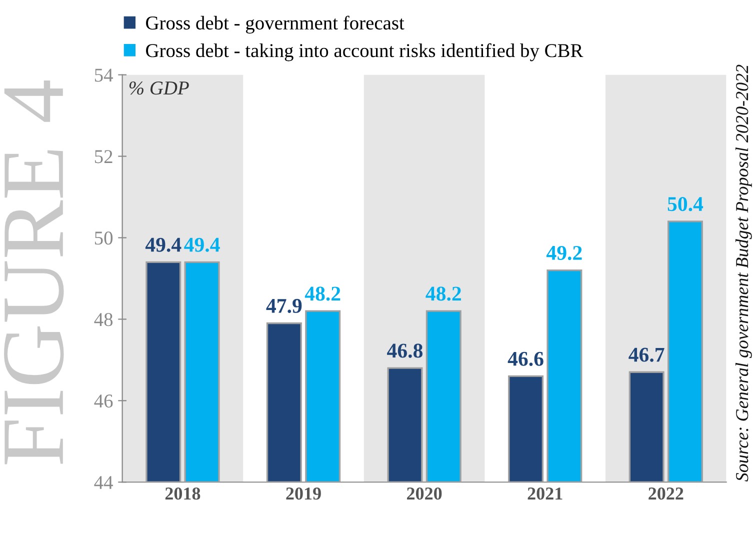  I want to click on data-label: 46.8, so click(405, 351).